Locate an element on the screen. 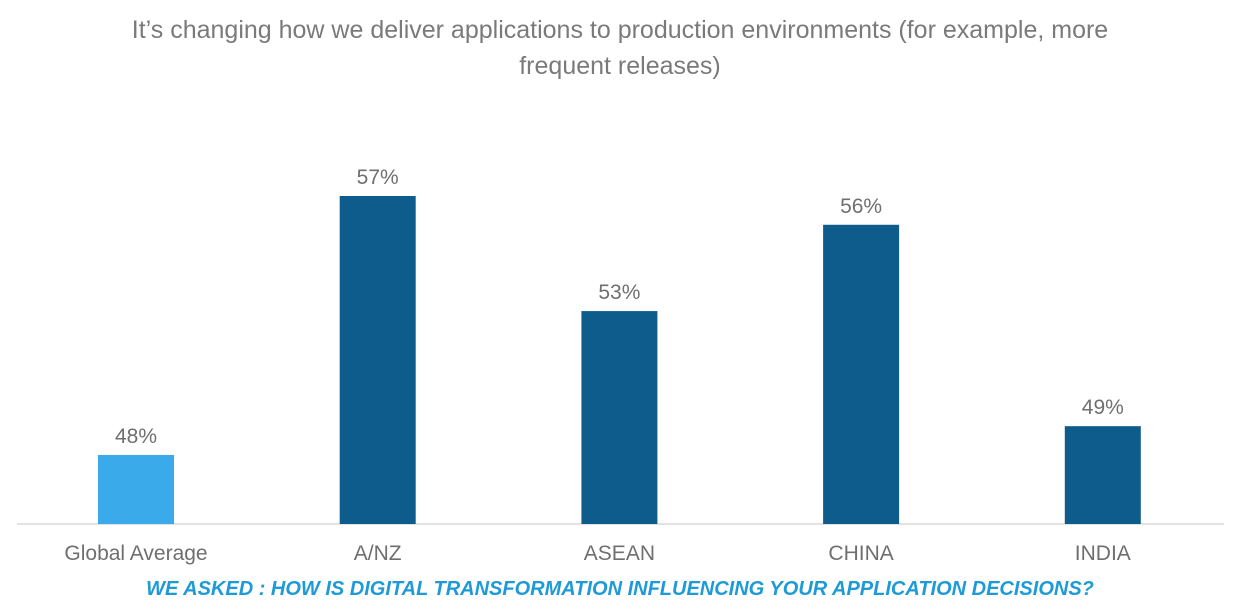  x-tick-label: INDIA is located at coordinates (1103, 553).